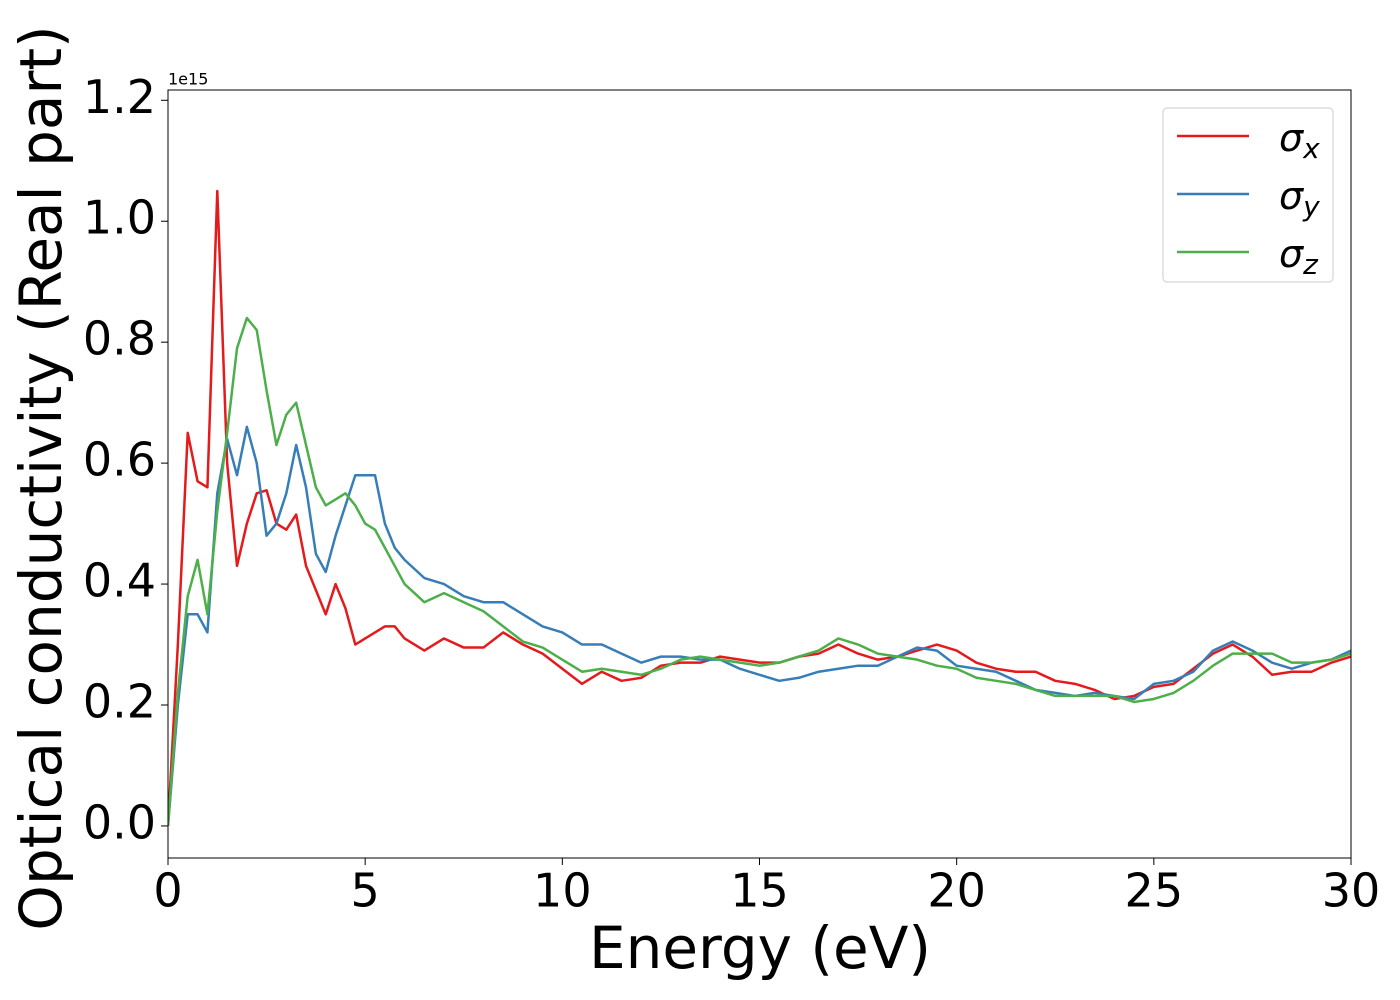 This screenshot has width=1400, height=1000. What do you see at coordinates (188, 79) in the screenshot?
I see `offset-label: 1e15` at bounding box center [188, 79].